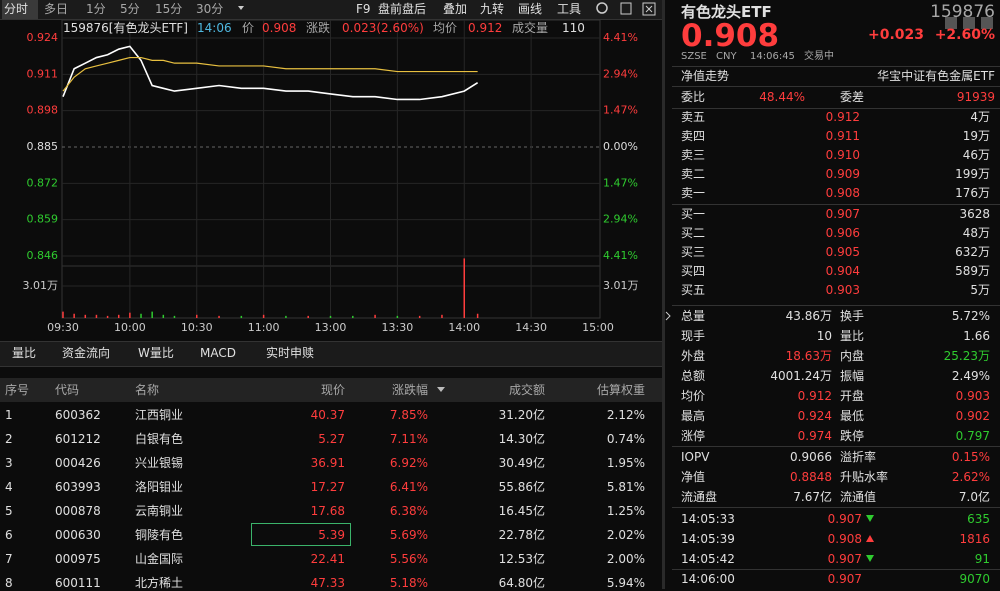 The width and height of the screenshot is (1000, 591). Describe the element at coordinates (980, 290) in the screenshot. I see `book-volume: 5万` at that location.